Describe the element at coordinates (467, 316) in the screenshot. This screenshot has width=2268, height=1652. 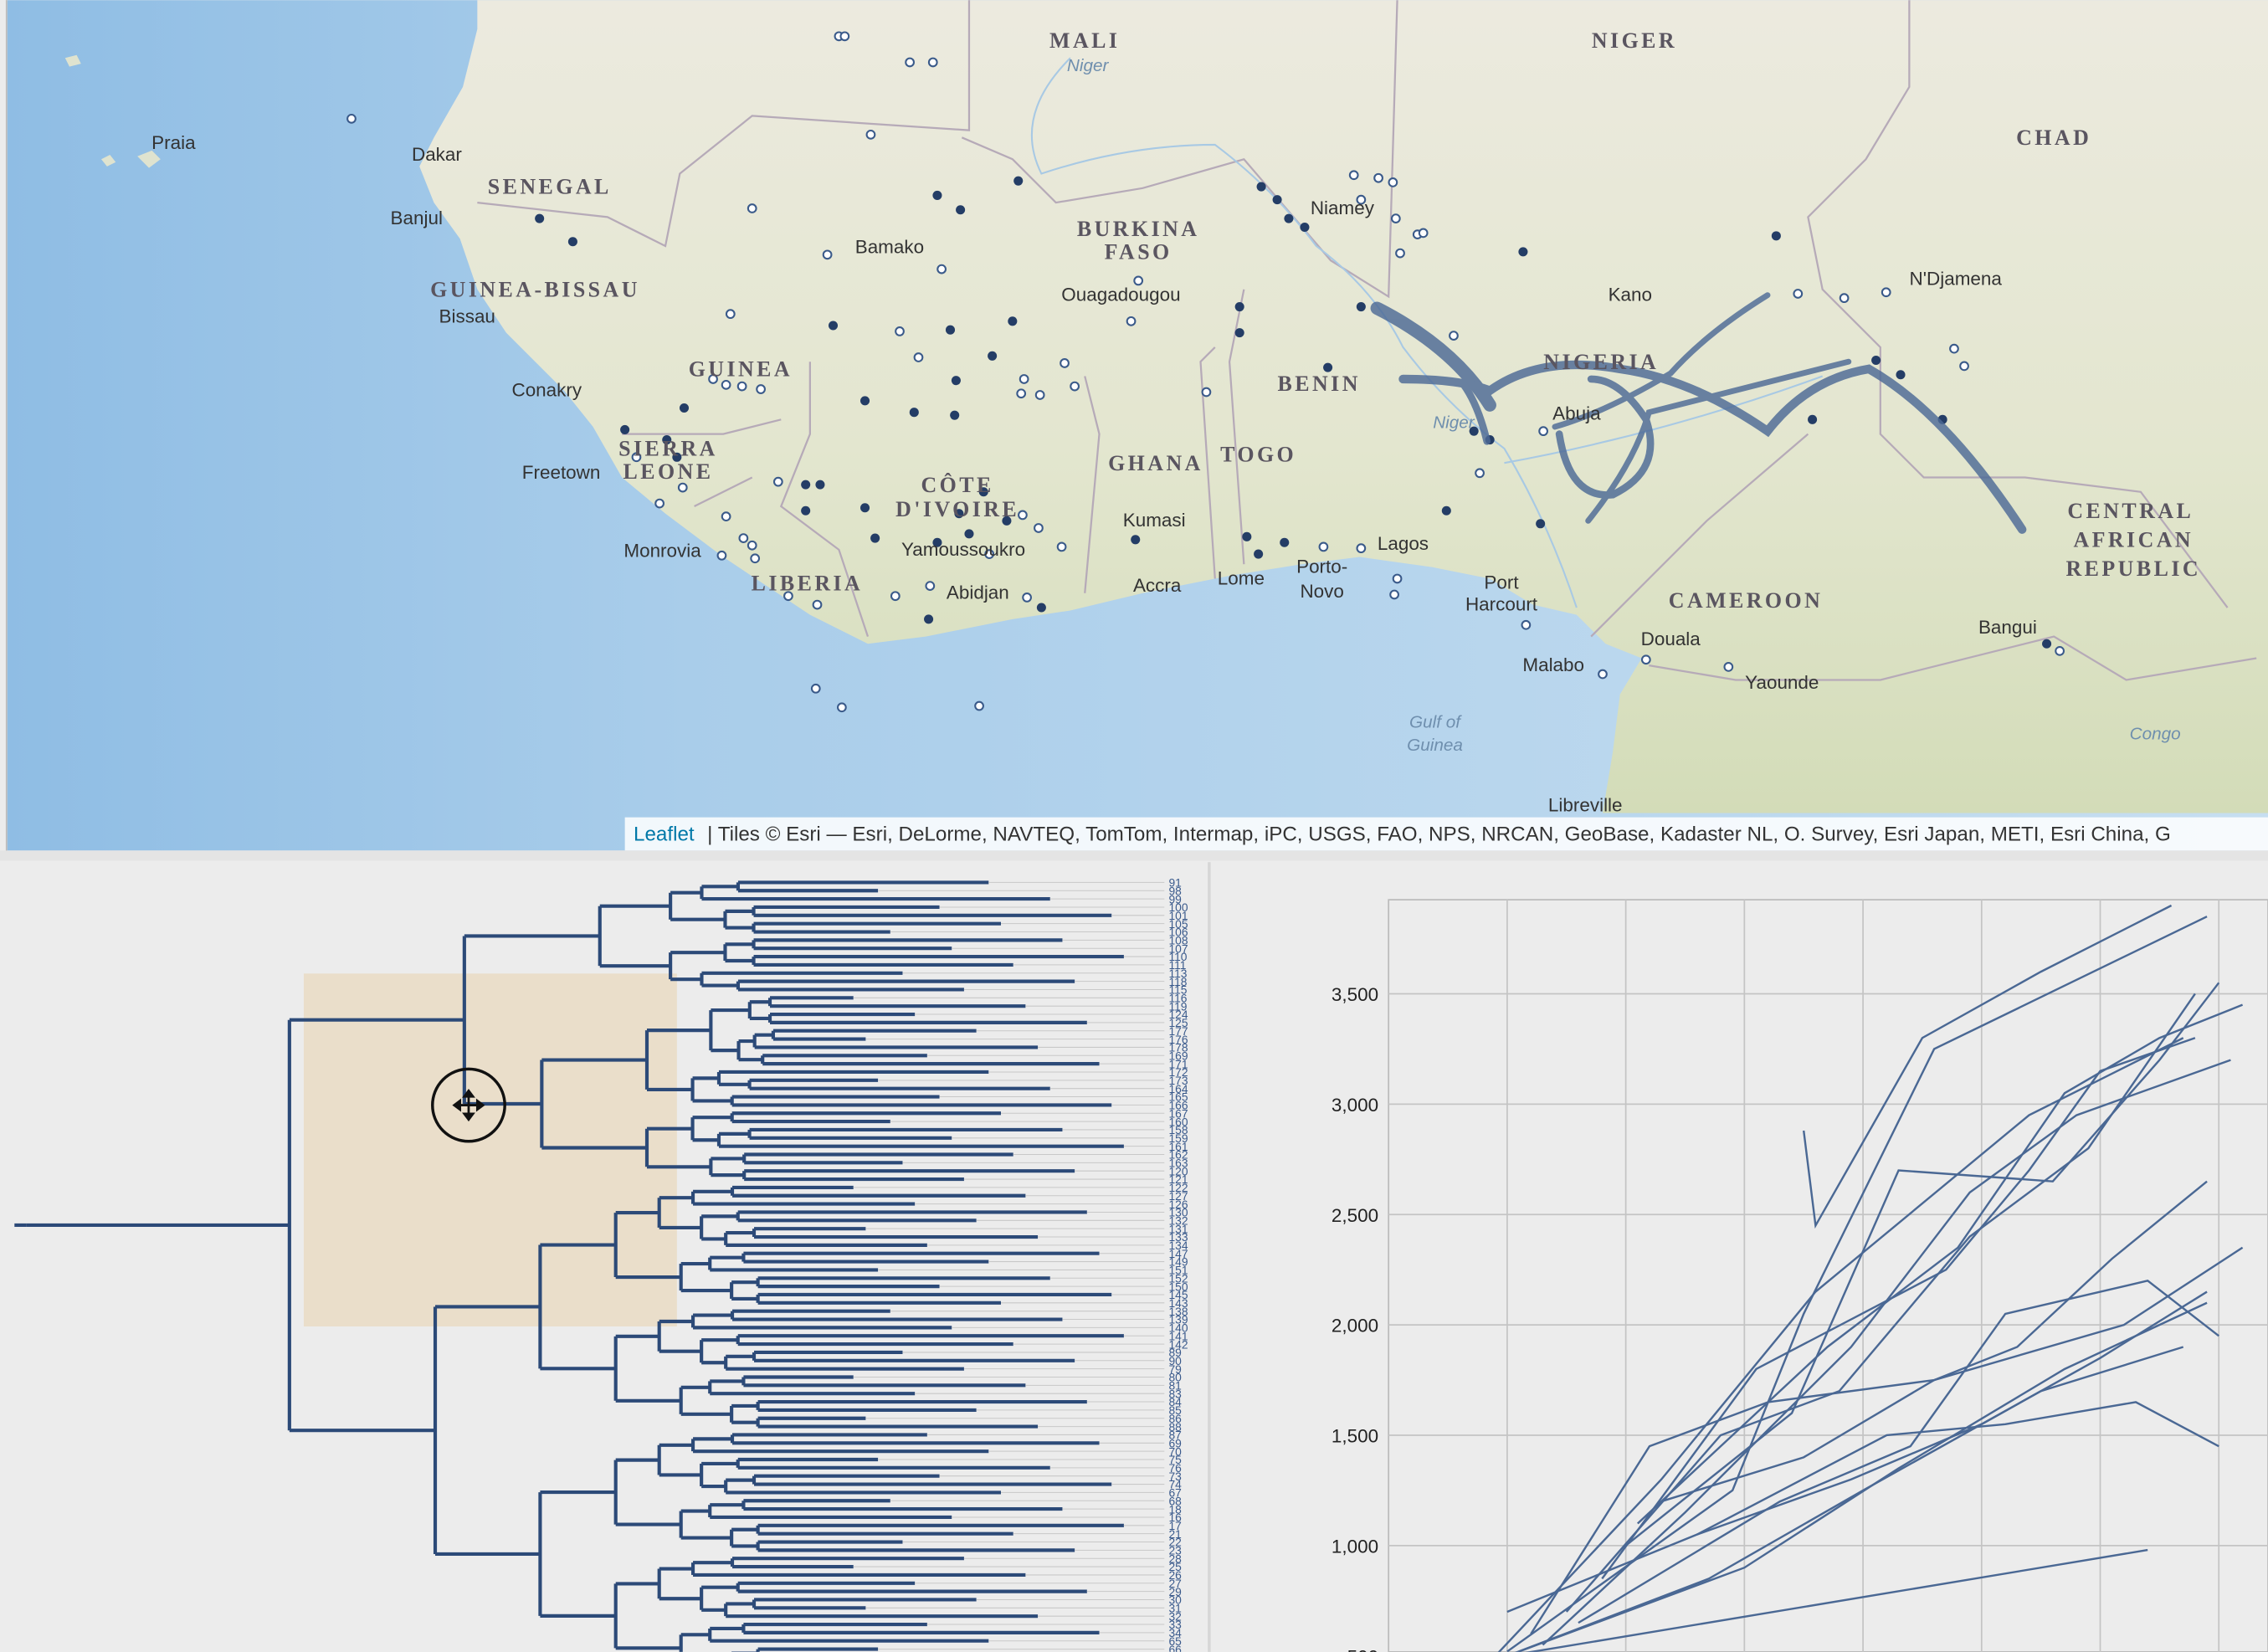
I see `map-label: Bissau` at that location.